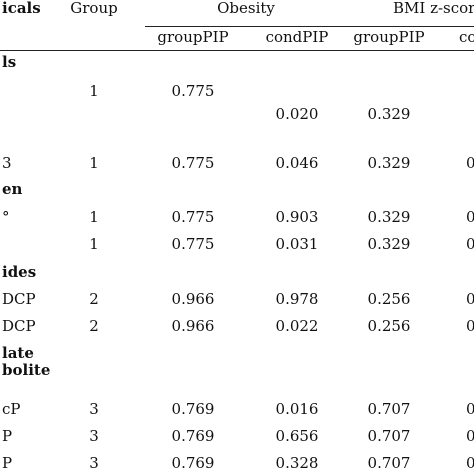 Image resolution: width=474 pixels, height=474 pixels. I want to click on table-cell-obesity-condpip: 0.328, so click(297, 463).